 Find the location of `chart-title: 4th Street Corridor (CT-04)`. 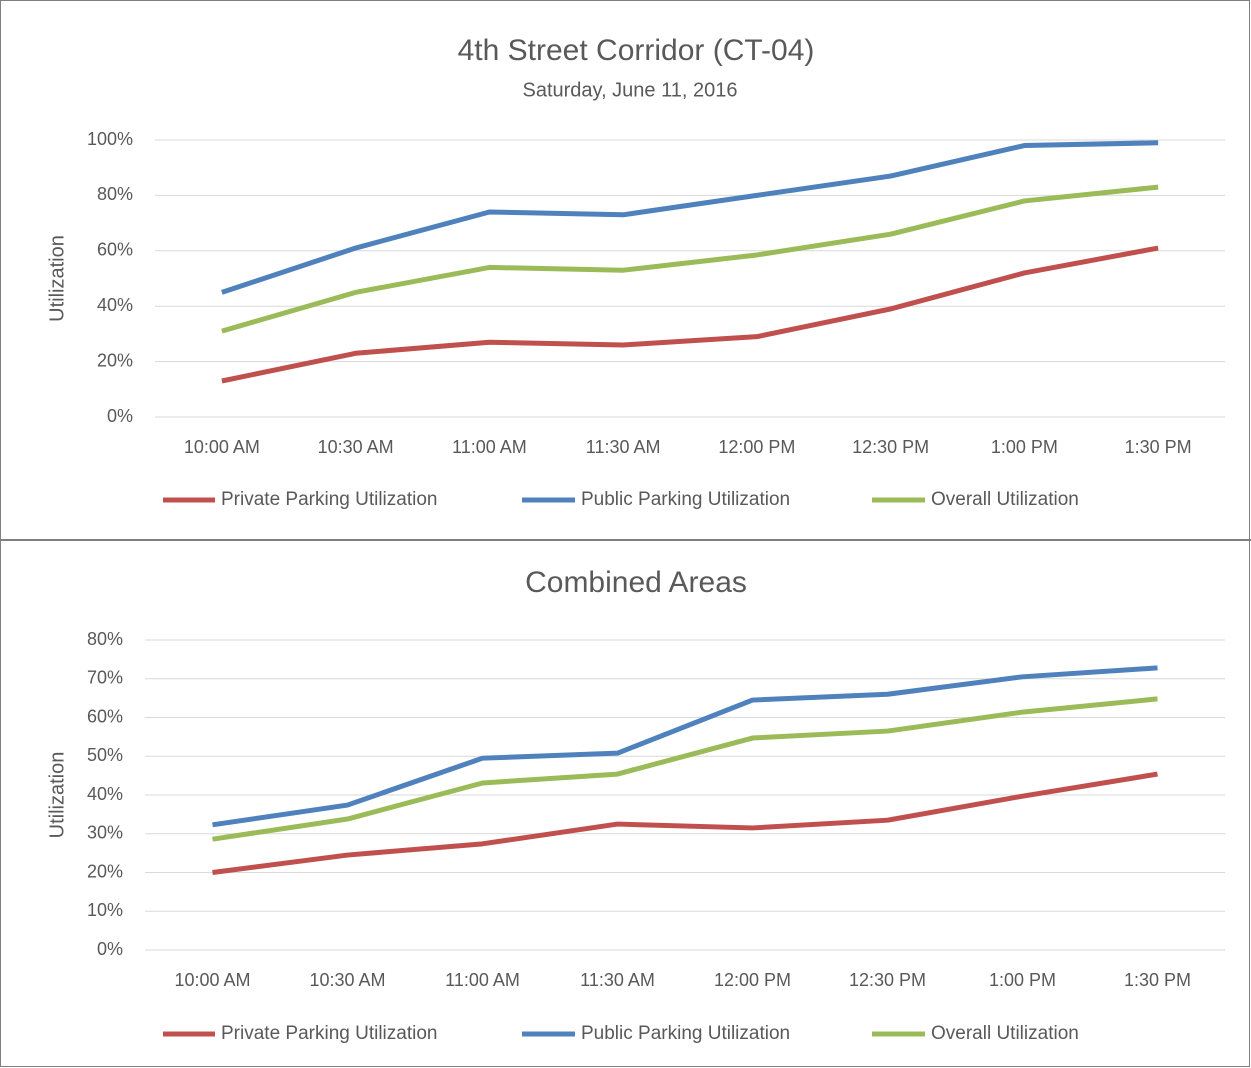

chart-title: 4th Street Corridor (CT-04) is located at coordinates (636, 50).